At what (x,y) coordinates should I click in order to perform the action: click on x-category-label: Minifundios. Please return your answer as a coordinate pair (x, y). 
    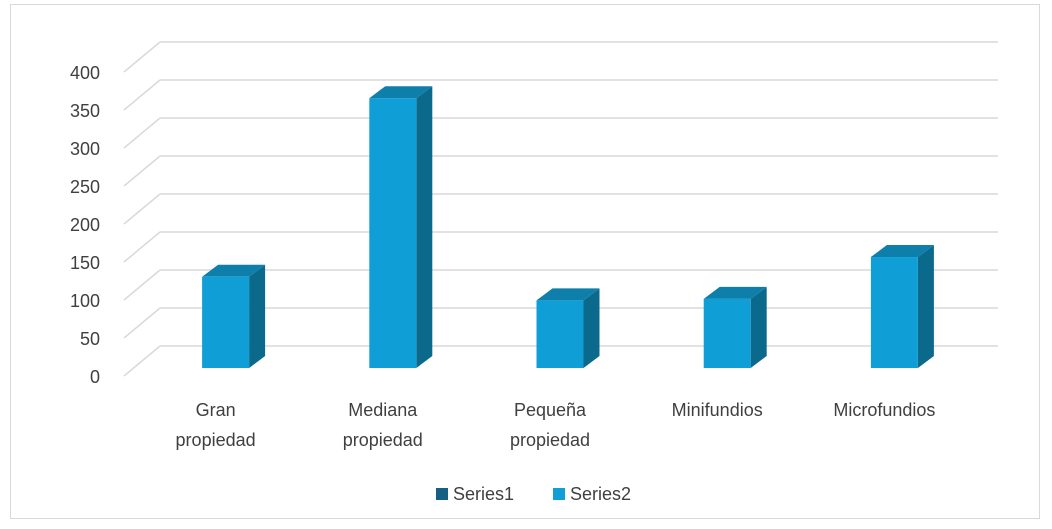
    Looking at the image, I should click on (717, 410).